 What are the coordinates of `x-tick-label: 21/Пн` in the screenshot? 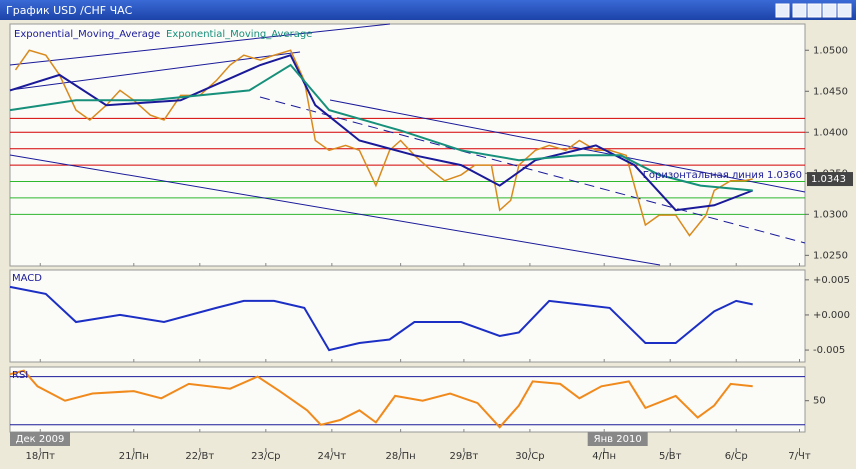 It's located at (134, 456).